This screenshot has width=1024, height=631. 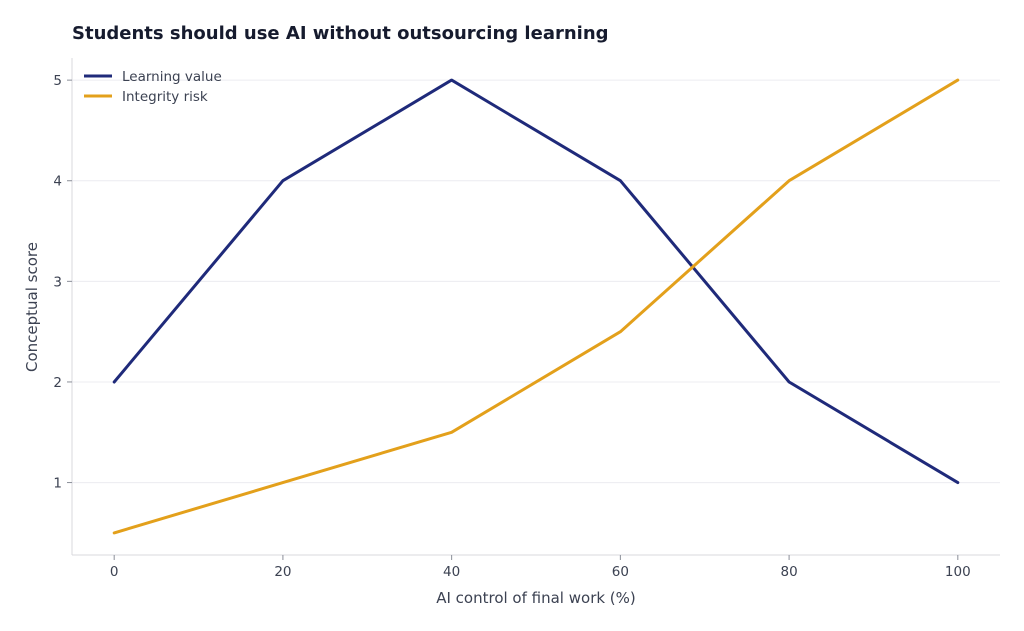 What do you see at coordinates (57, 182) in the screenshot?
I see `y-tick-label: 4` at bounding box center [57, 182].